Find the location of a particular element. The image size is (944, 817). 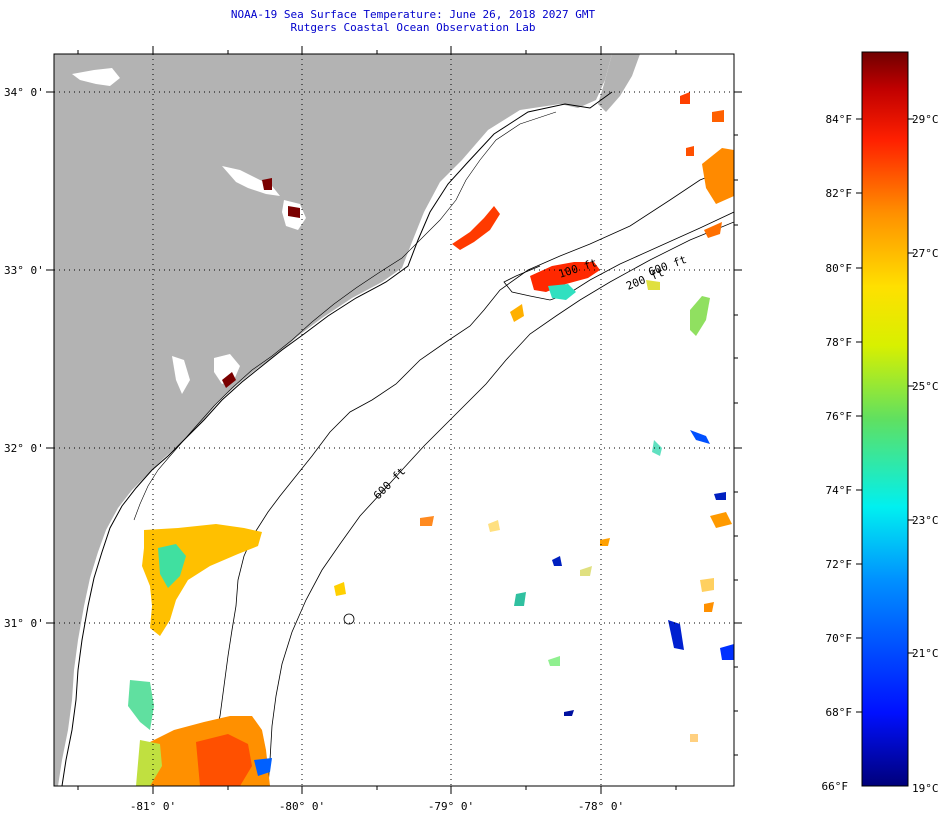

colorbar-c-23: 23°C is located at coordinates (925, 520).